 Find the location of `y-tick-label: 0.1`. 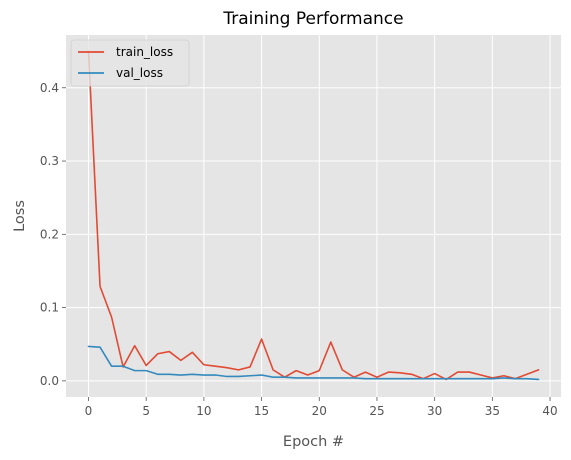

y-tick-label: 0.1 is located at coordinates (49, 308).